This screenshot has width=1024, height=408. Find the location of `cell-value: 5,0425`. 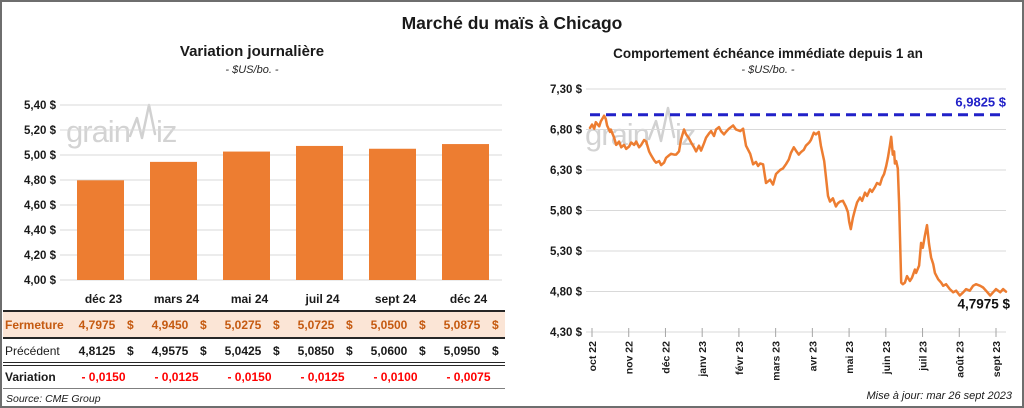

cell-value: 5,0425 is located at coordinates (243, 350).